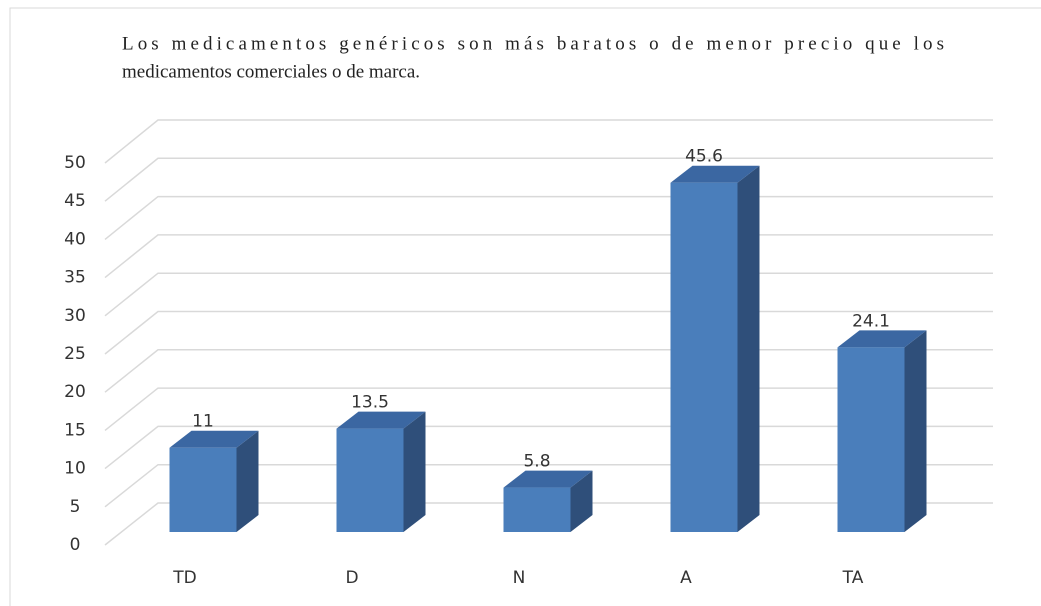 This screenshot has width=1041, height=606. I want to click on y-tick-label: 15, so click(75, 430).